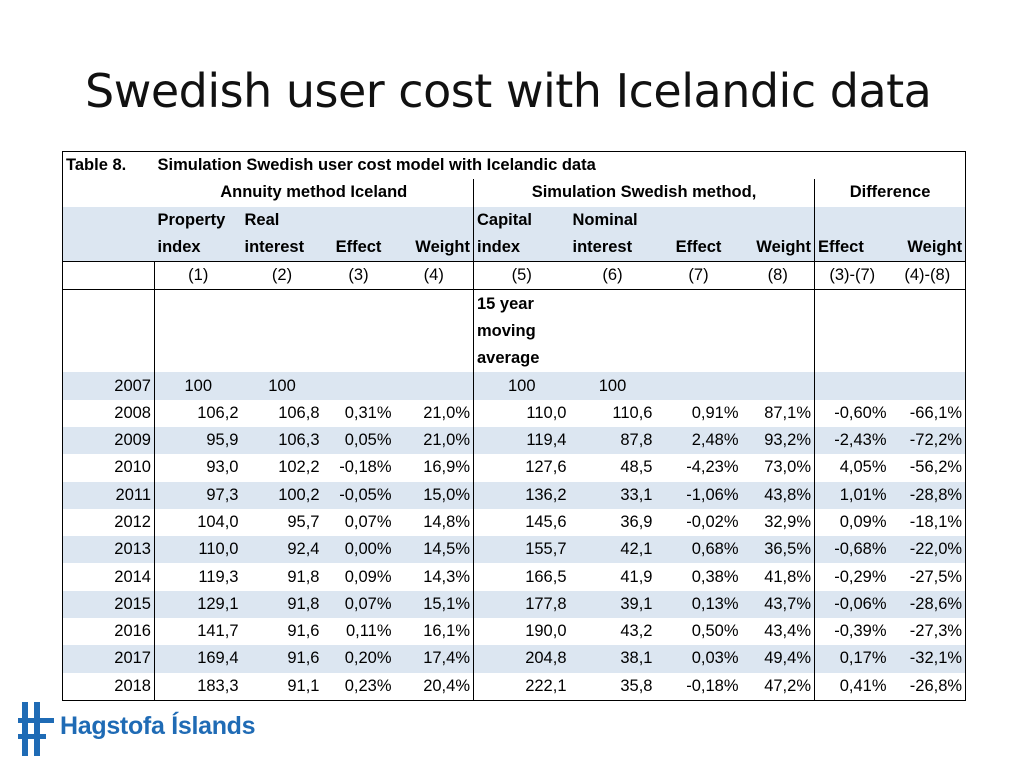  Describe the element at coordinates (852, 550) in the screenshot. I see `value-cell: -0,68%` at that location.